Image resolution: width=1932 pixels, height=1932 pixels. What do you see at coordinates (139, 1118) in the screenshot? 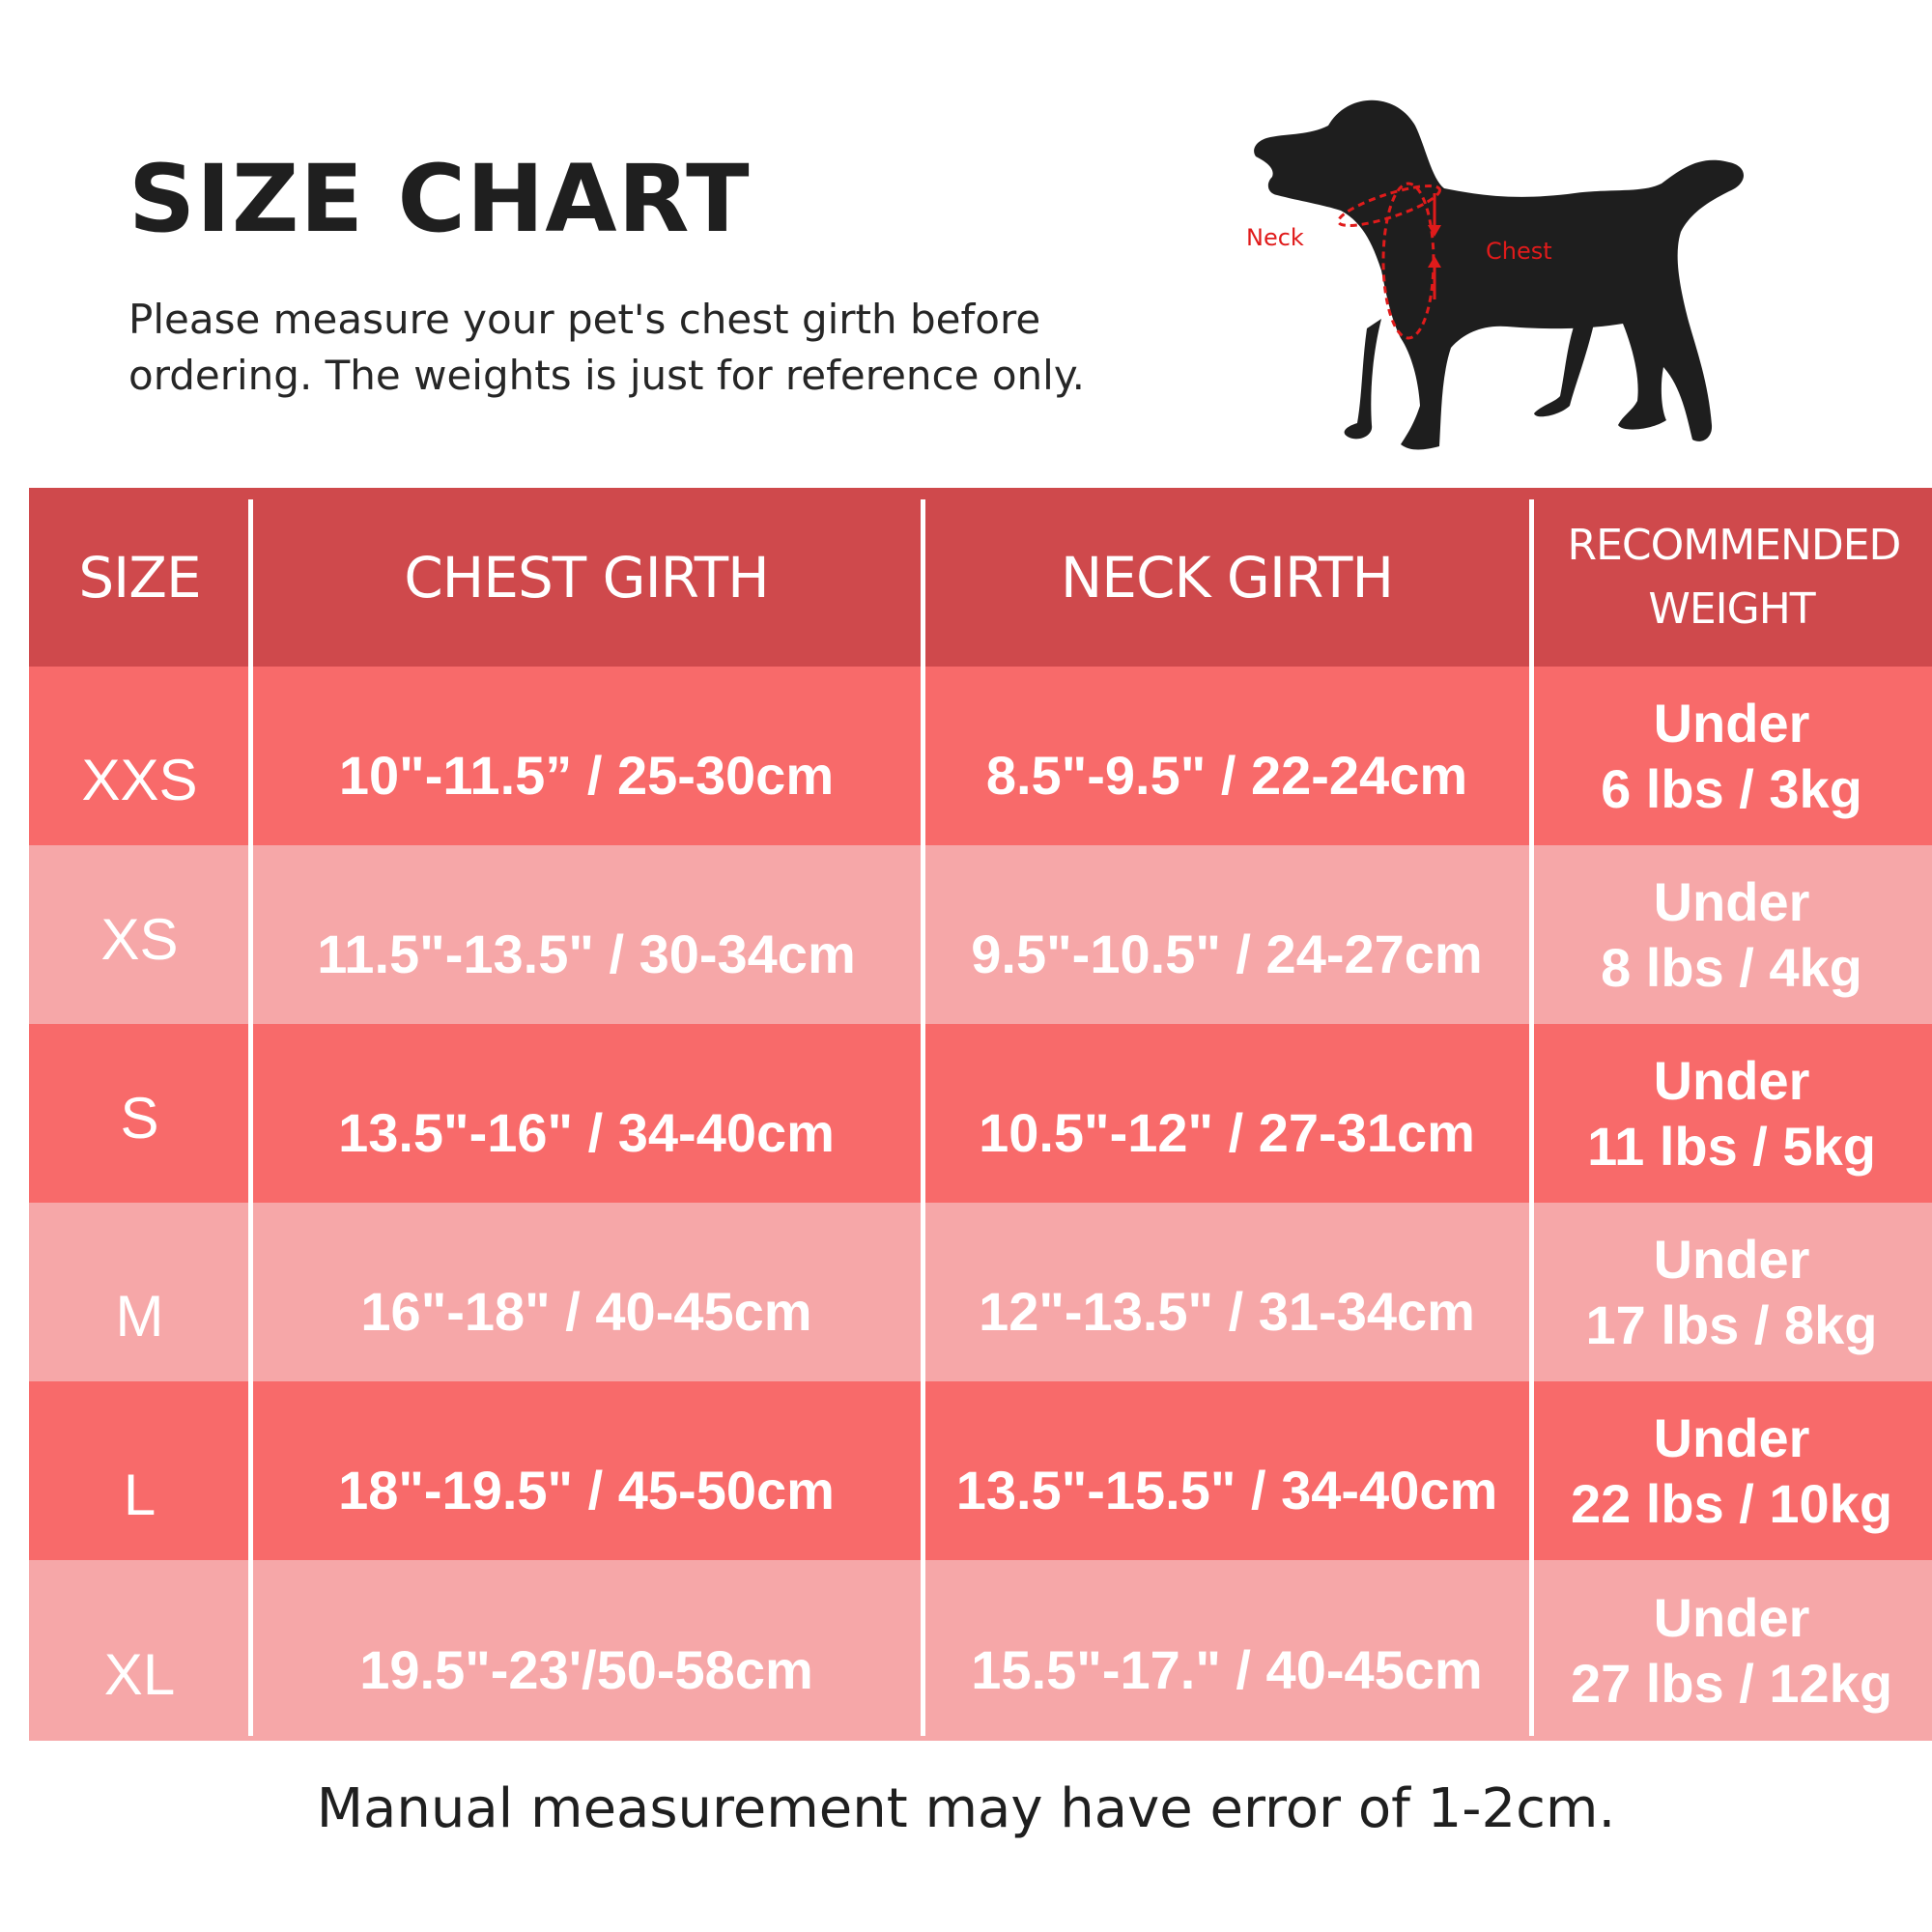
I see `size-value: S` at bounding box center [139, 1118].